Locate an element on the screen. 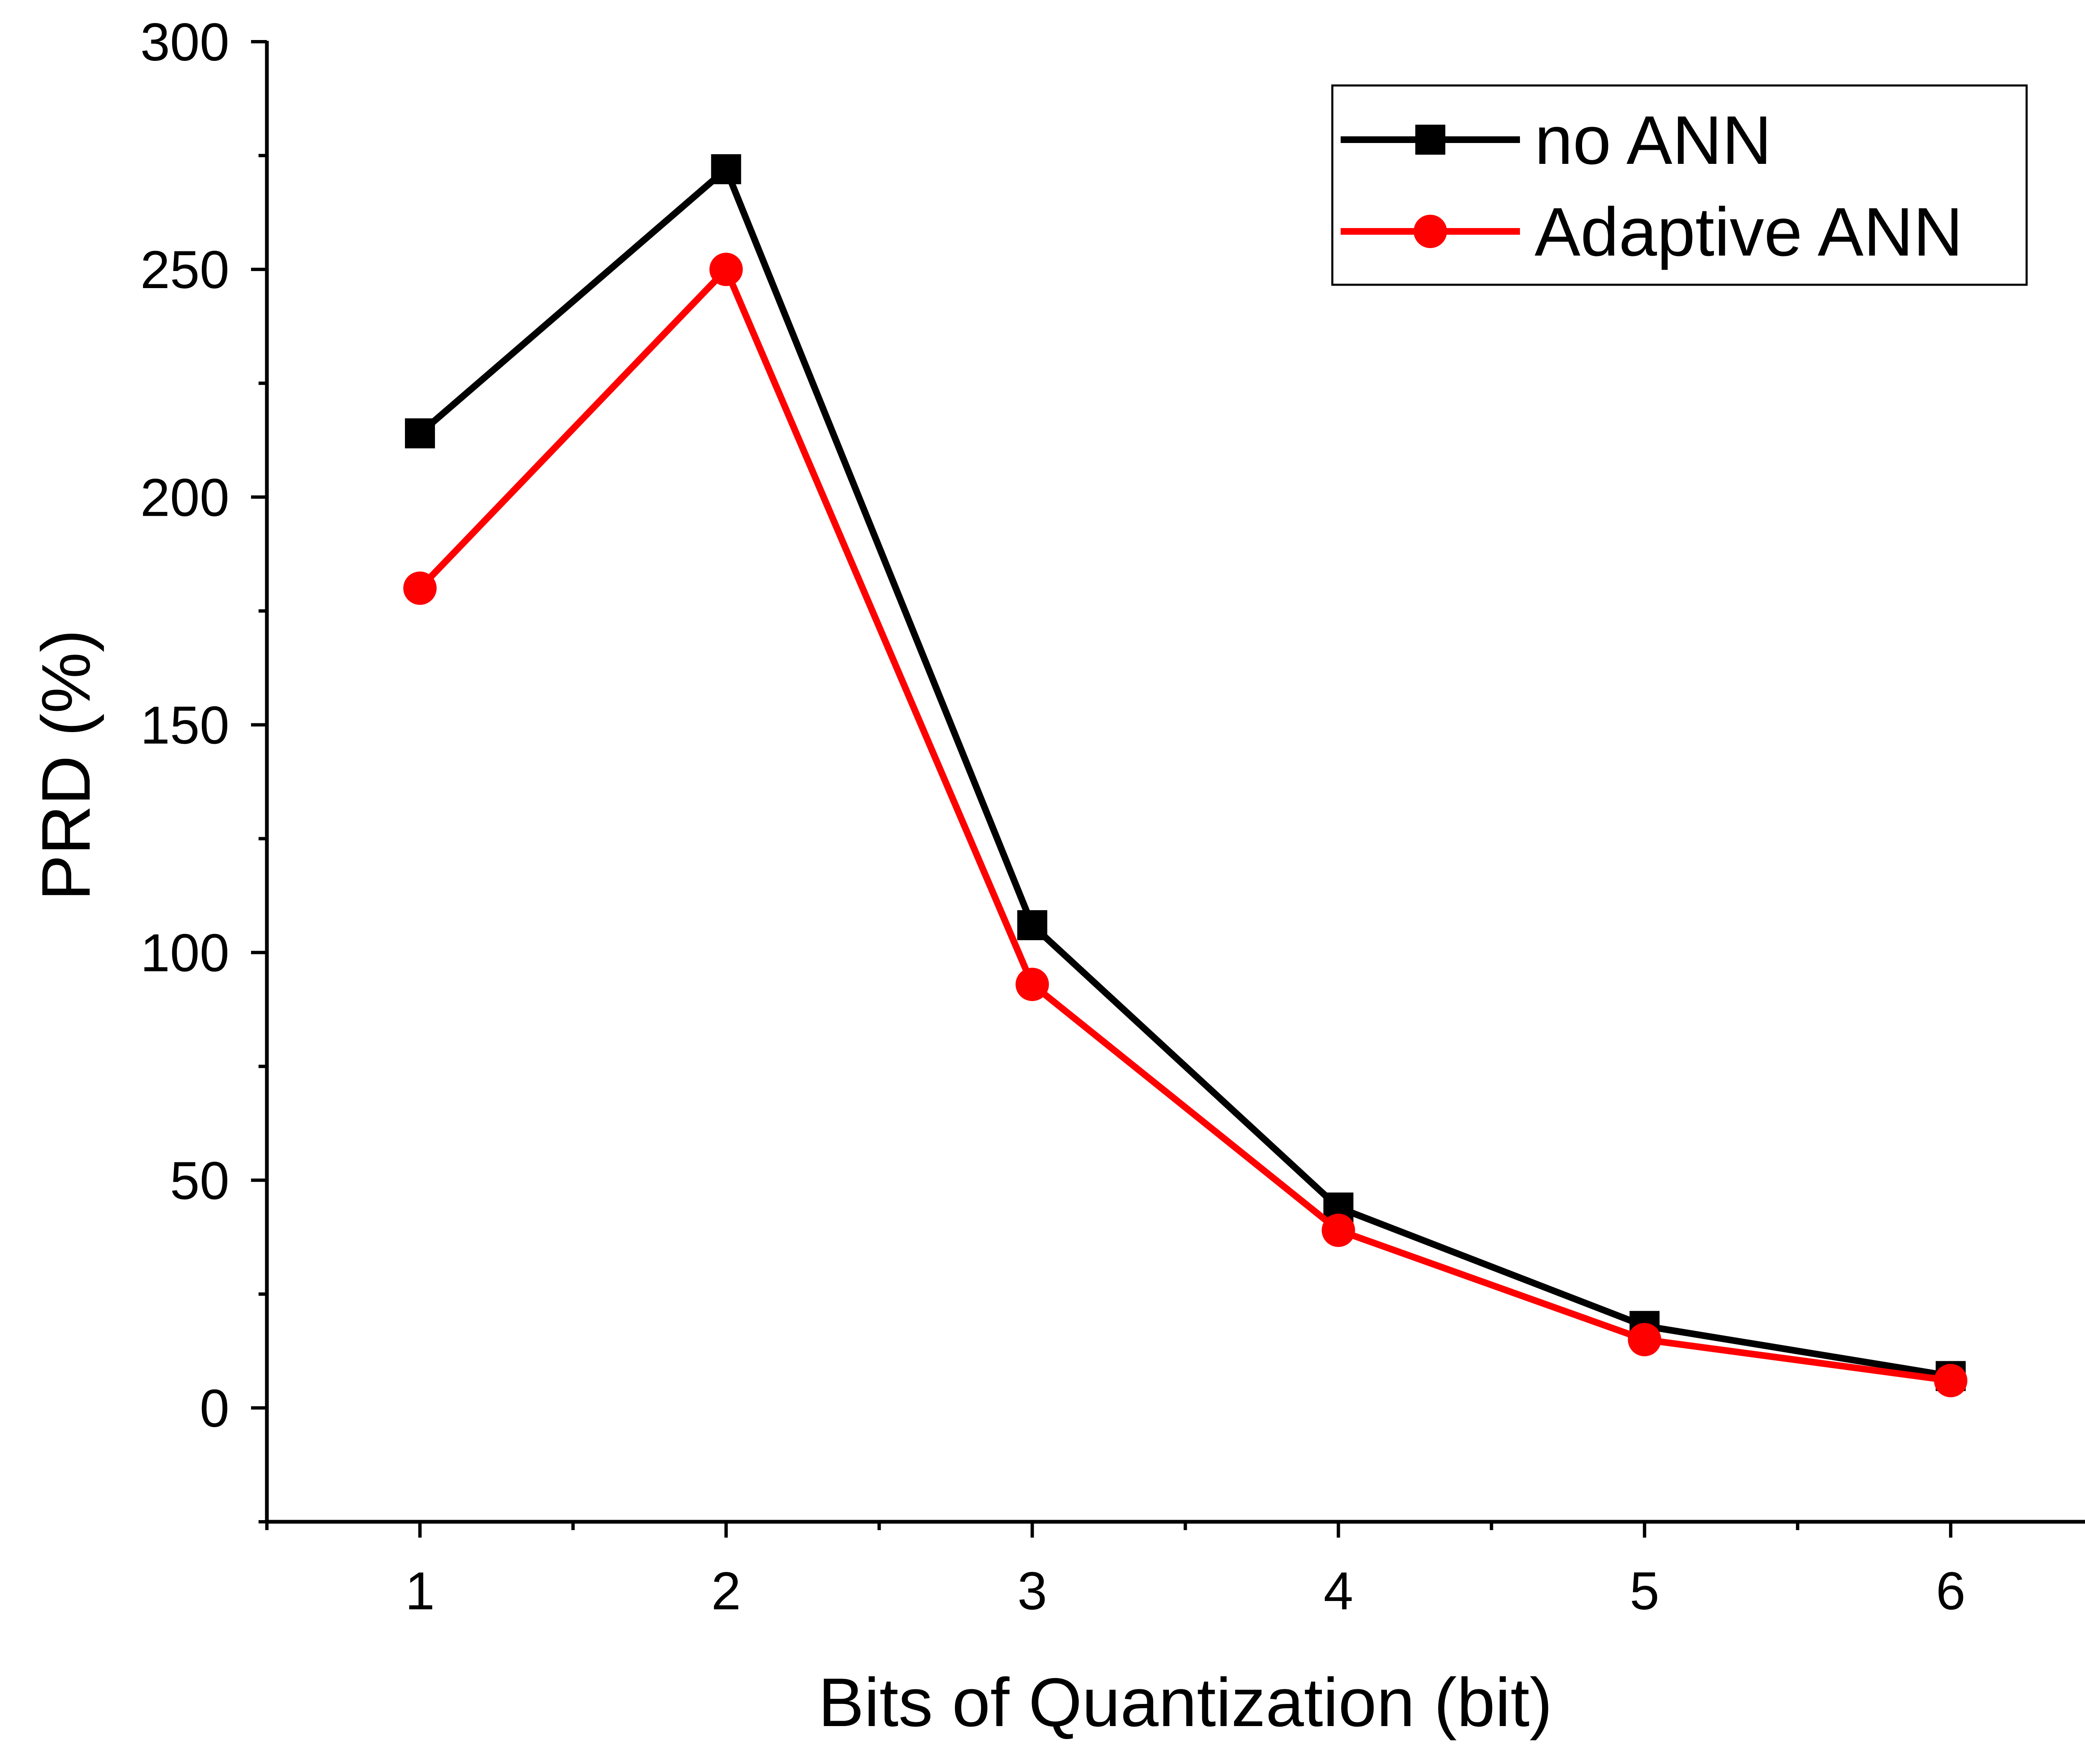  x-tick-label: 4 is located at coordinates (1338, 1591).